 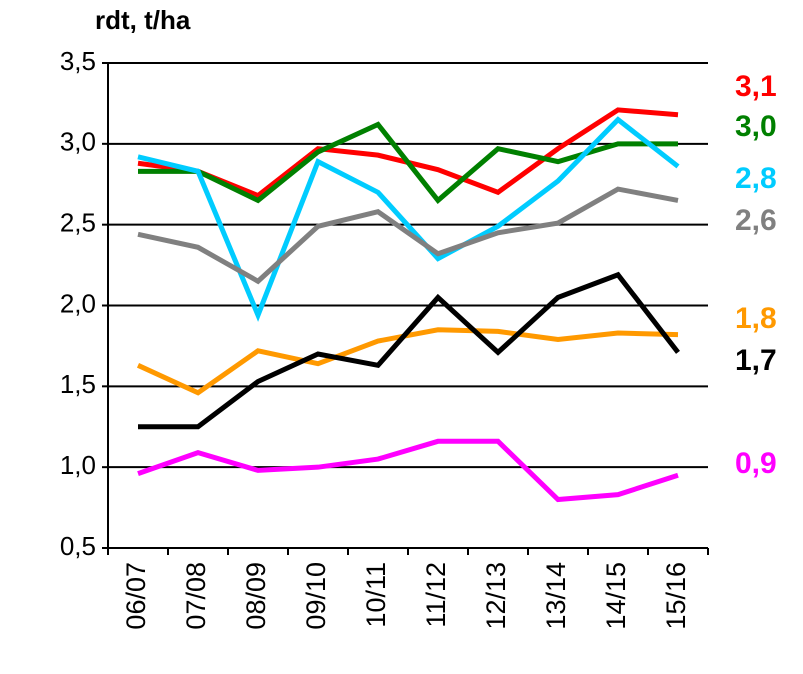 I want to click on y-tick-label: 3,0, so click(x=78, y=142).